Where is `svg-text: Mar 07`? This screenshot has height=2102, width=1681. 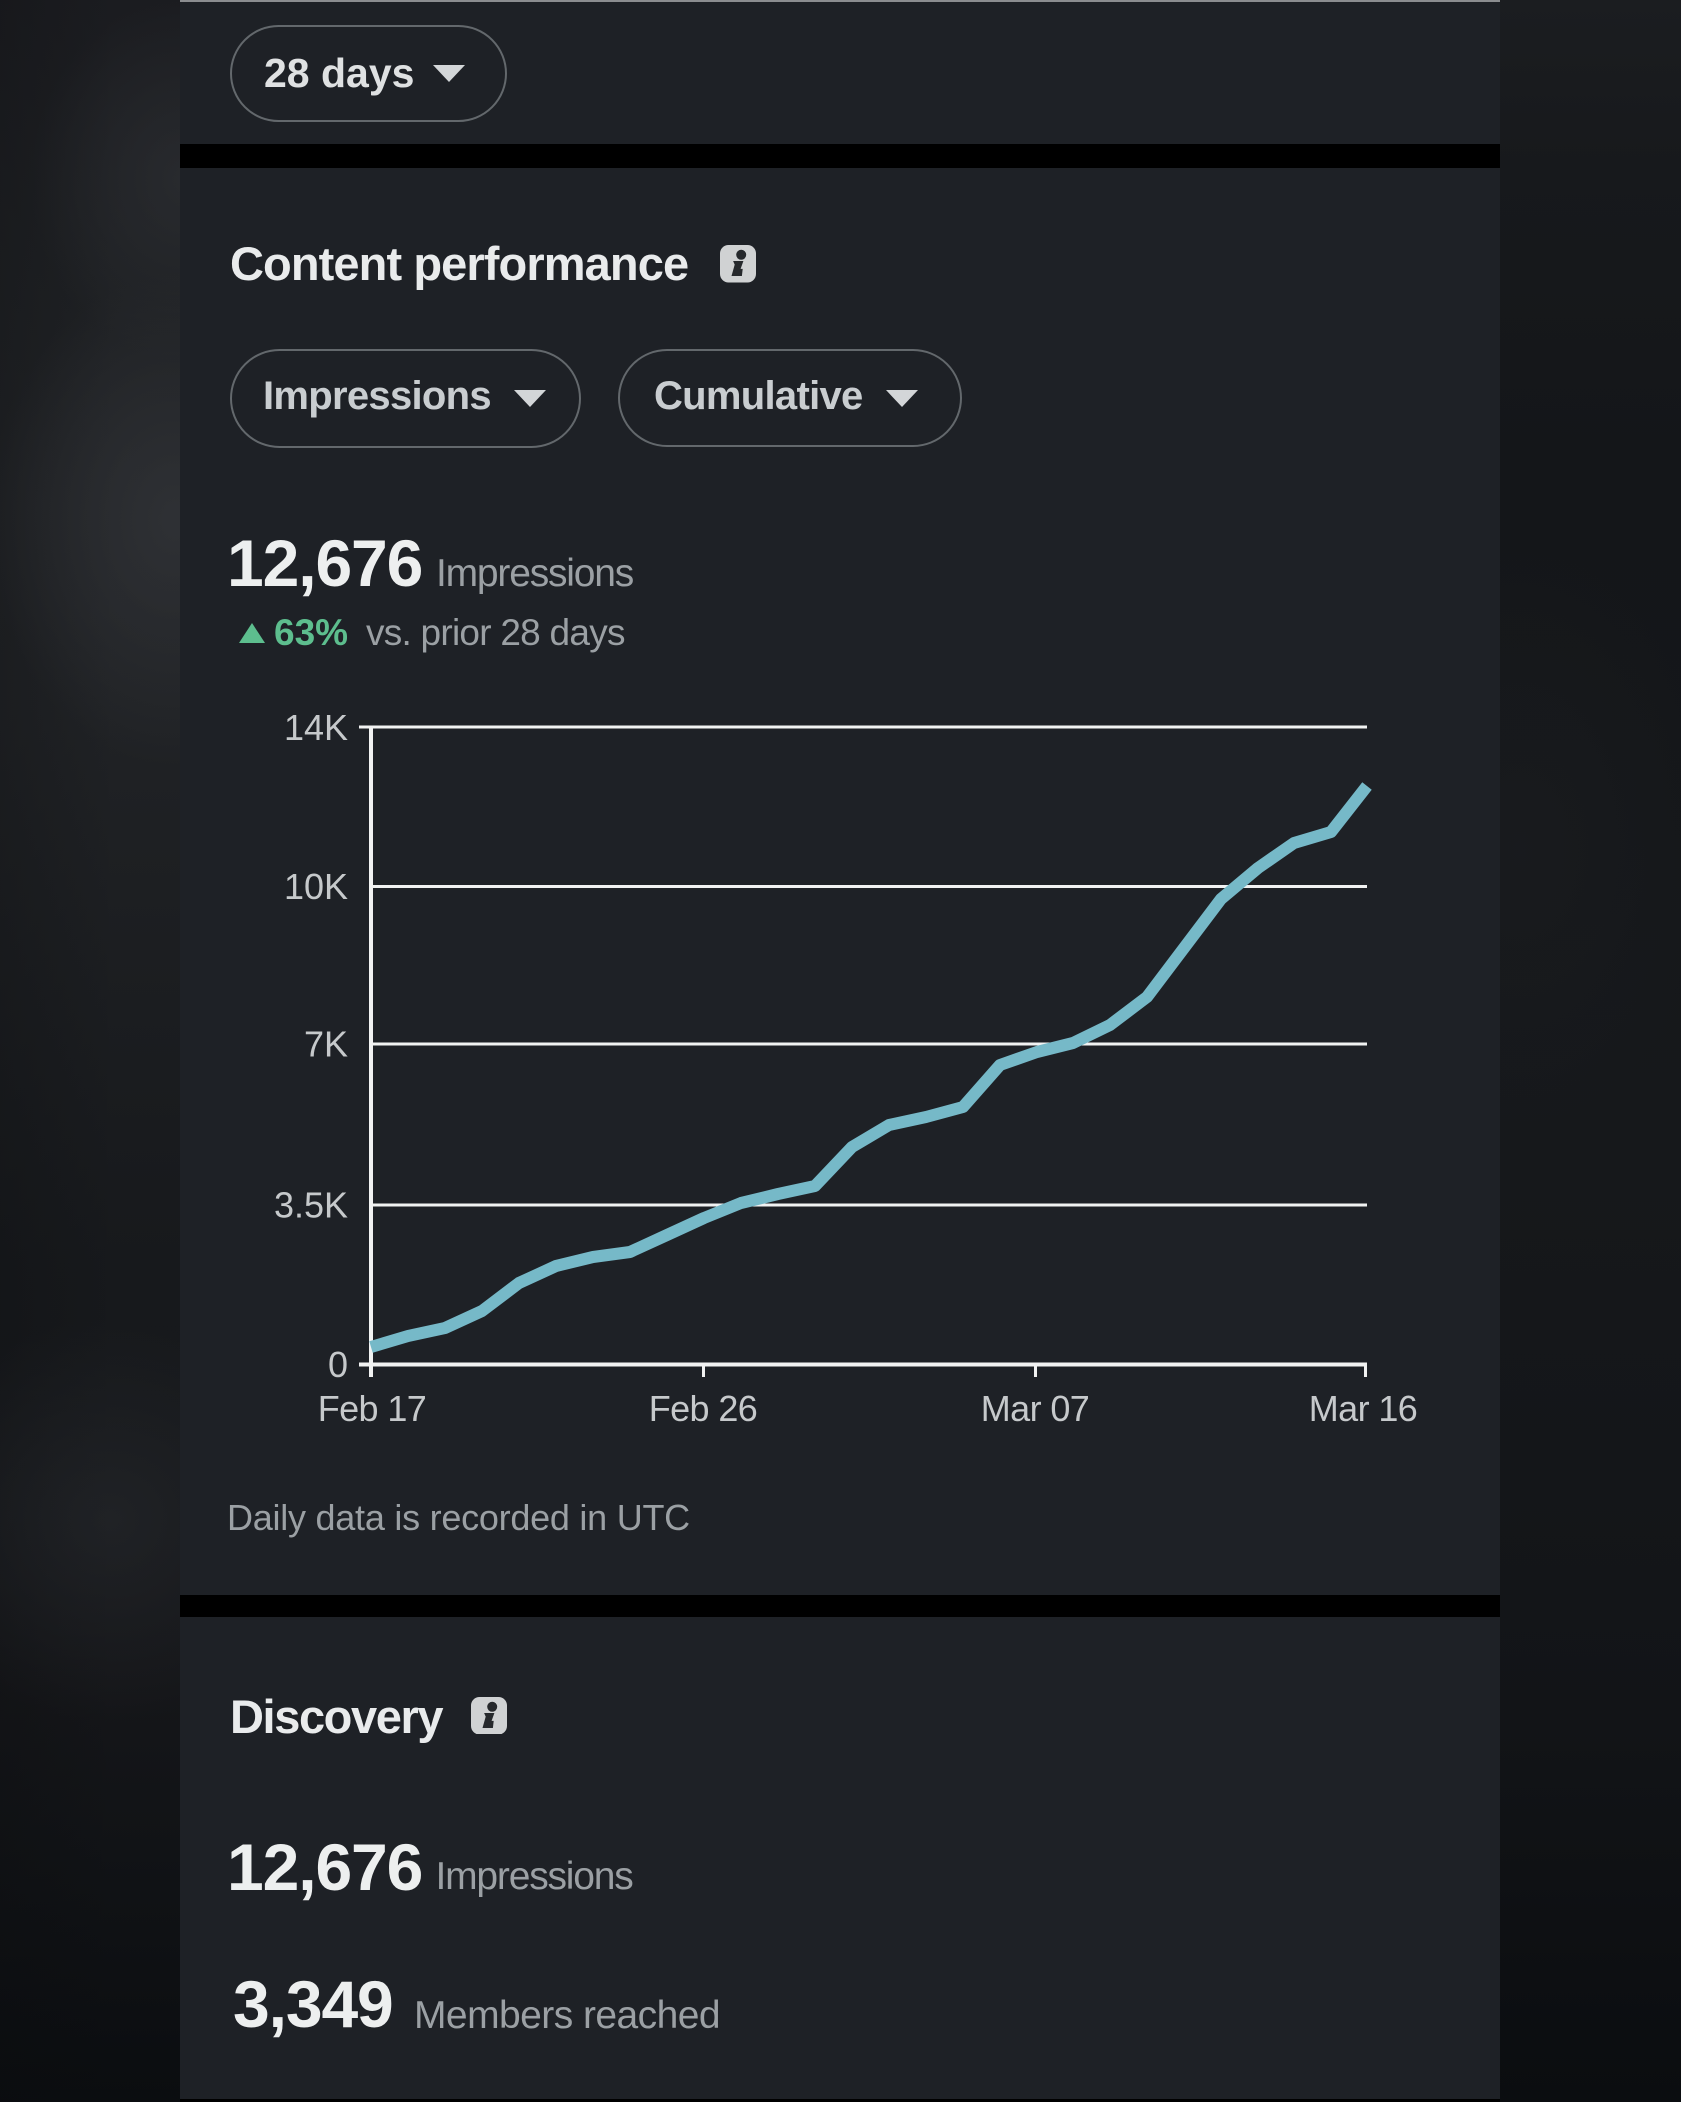 svg-text: Mar 07 is located at coordinates (1035, 1408).